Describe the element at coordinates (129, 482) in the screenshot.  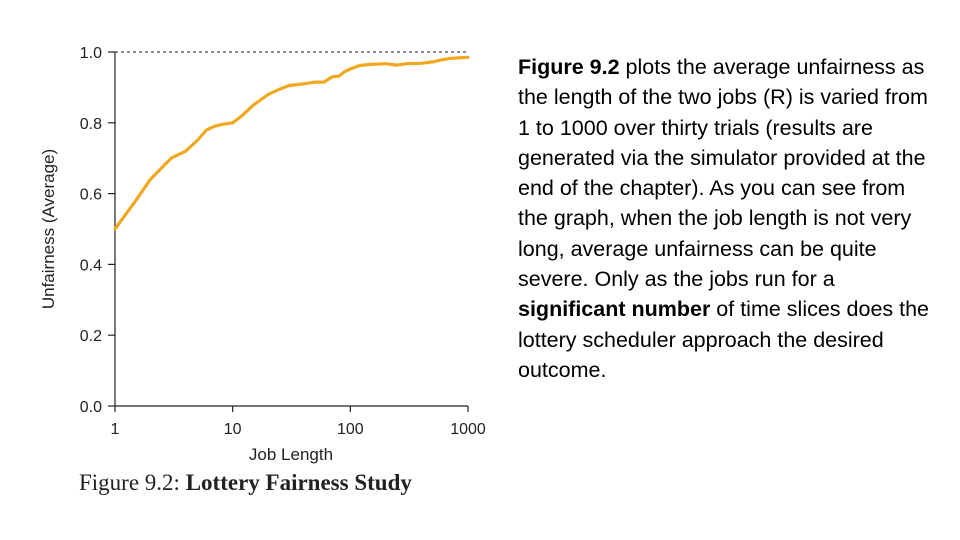
I see `caption-label: Figure 9.2:` at that location.